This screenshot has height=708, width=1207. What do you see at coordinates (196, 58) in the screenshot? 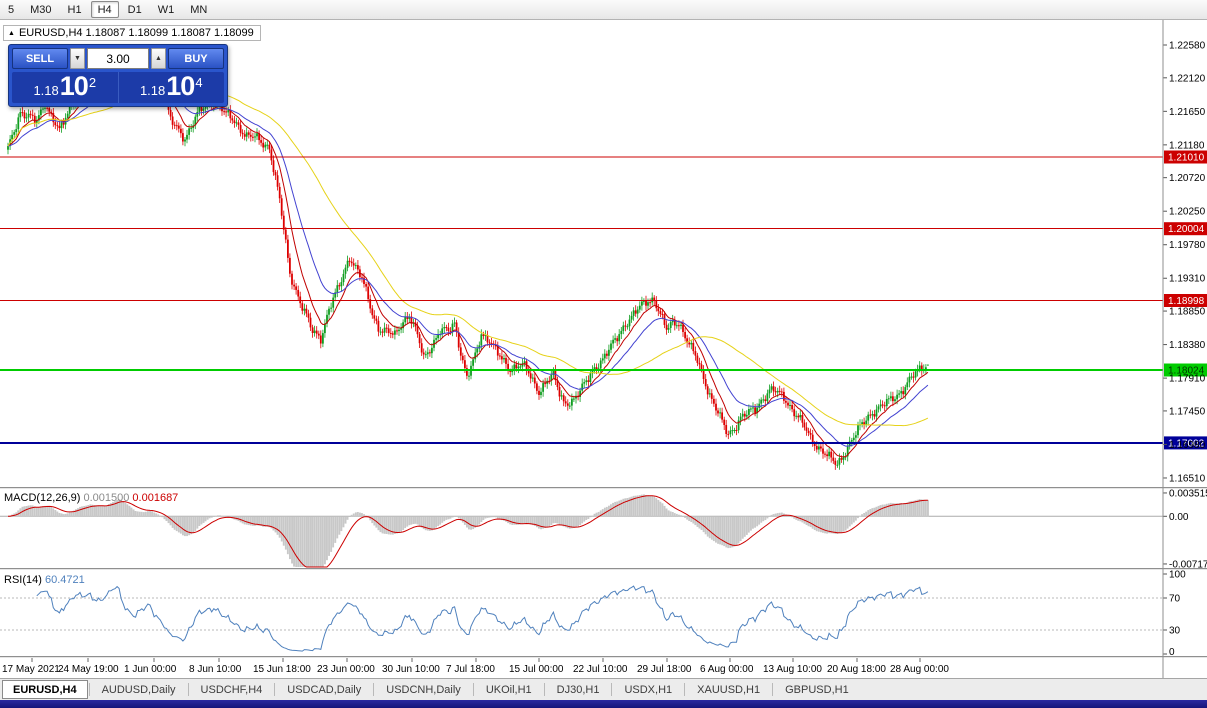
I see `buy-button: BUY` at bounding box center [196, 58].